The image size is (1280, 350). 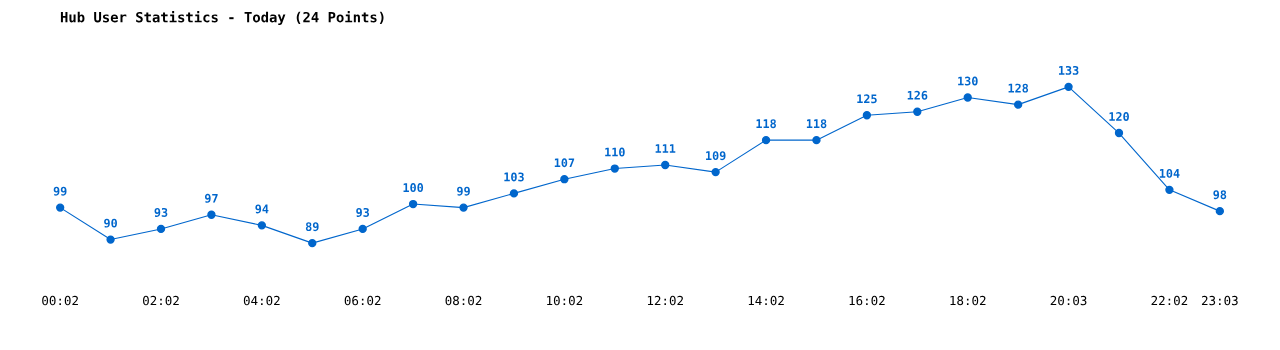 What do you see at coordinates (1169, 173) in the screenshot?
I see `data-label: 104` at bounding box center [1169, 173].